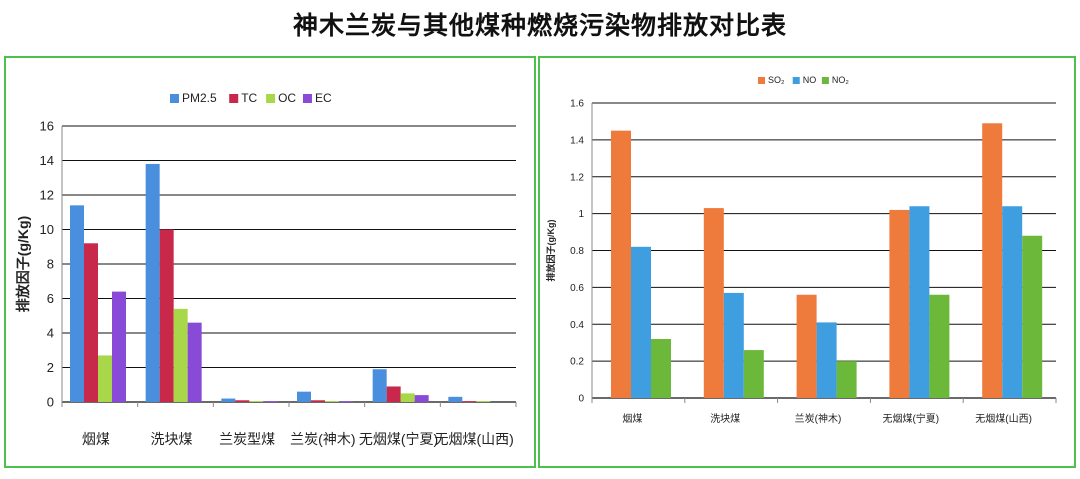 This screenshot has width=1080, height=479. Describe the element at coordinates (50, 367) in the screenshot. I see `y-tick-label: 2` at that location.